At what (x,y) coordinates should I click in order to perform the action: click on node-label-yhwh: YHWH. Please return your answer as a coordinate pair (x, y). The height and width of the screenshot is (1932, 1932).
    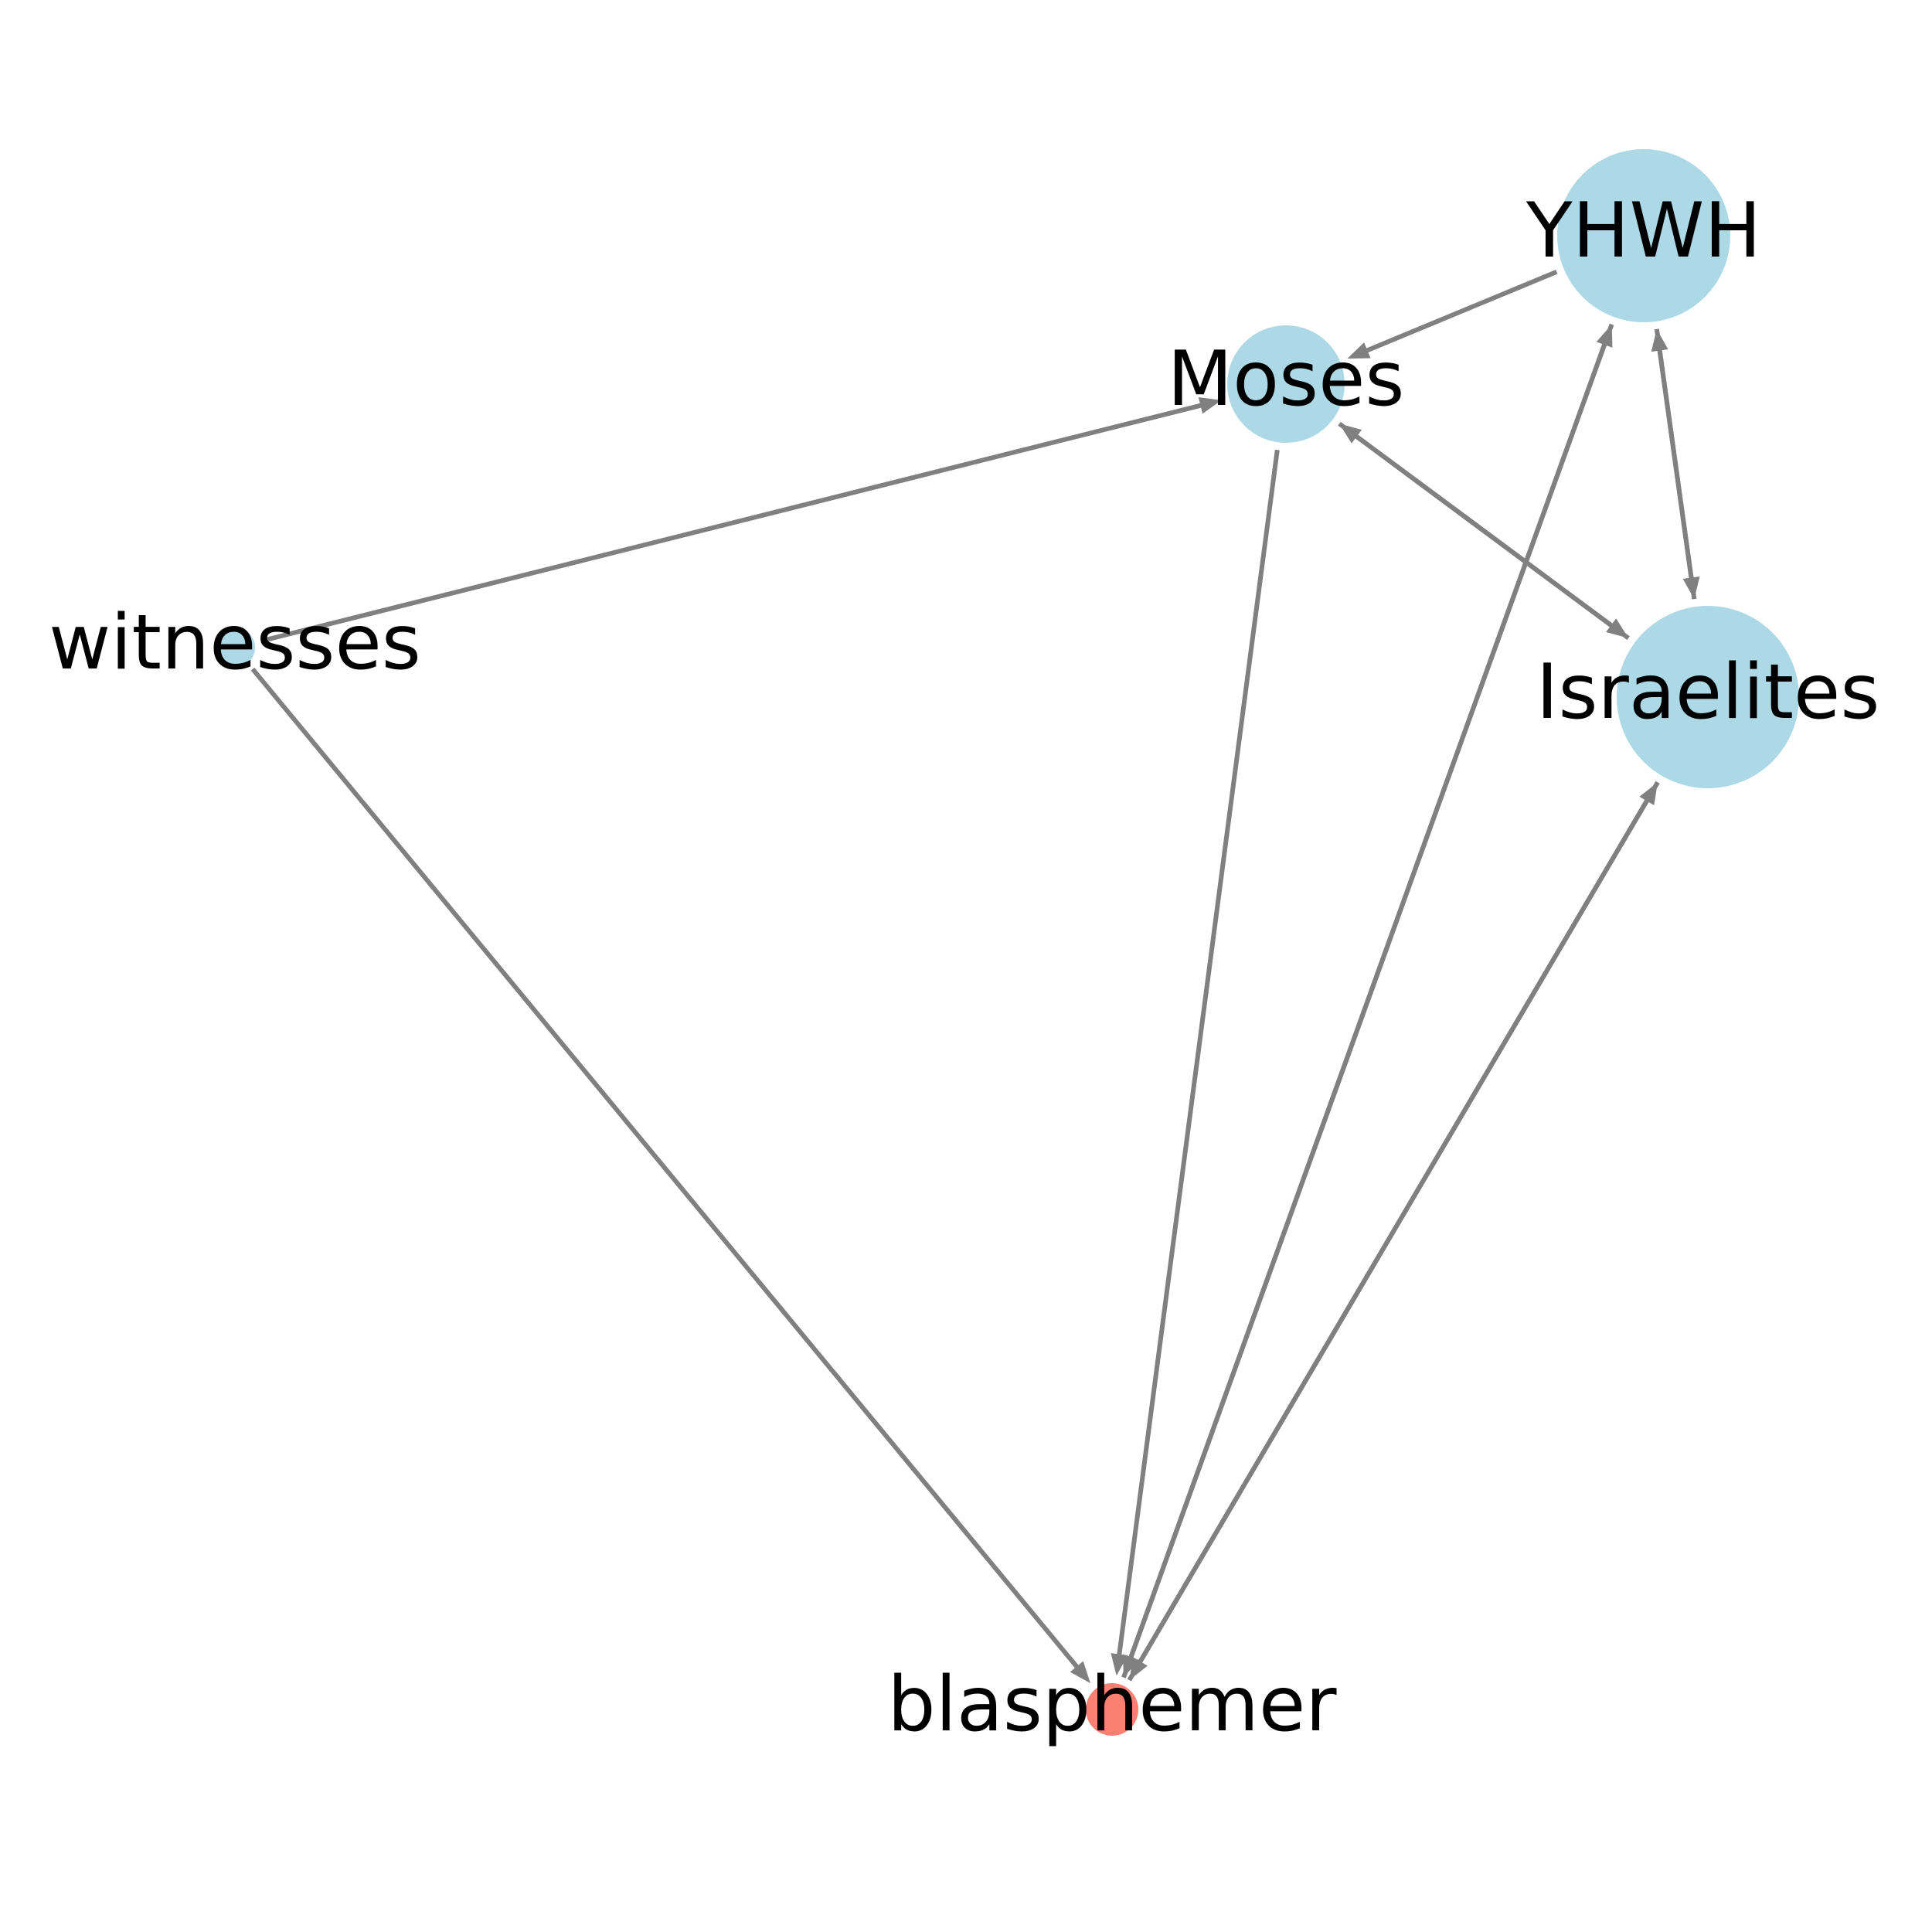
    Looking at the image, I should click on (1643, 231).